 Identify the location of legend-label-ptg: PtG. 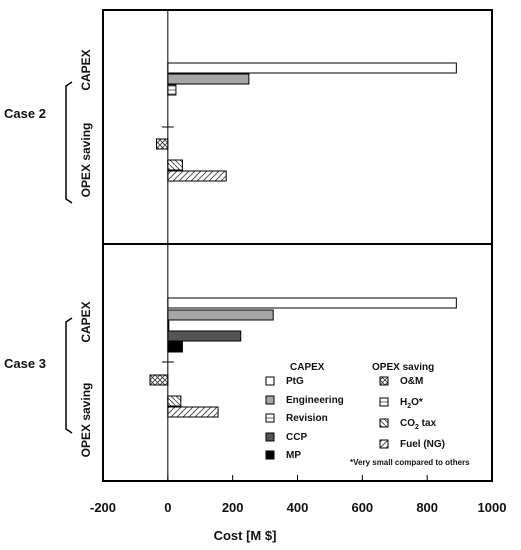
(295, 381).